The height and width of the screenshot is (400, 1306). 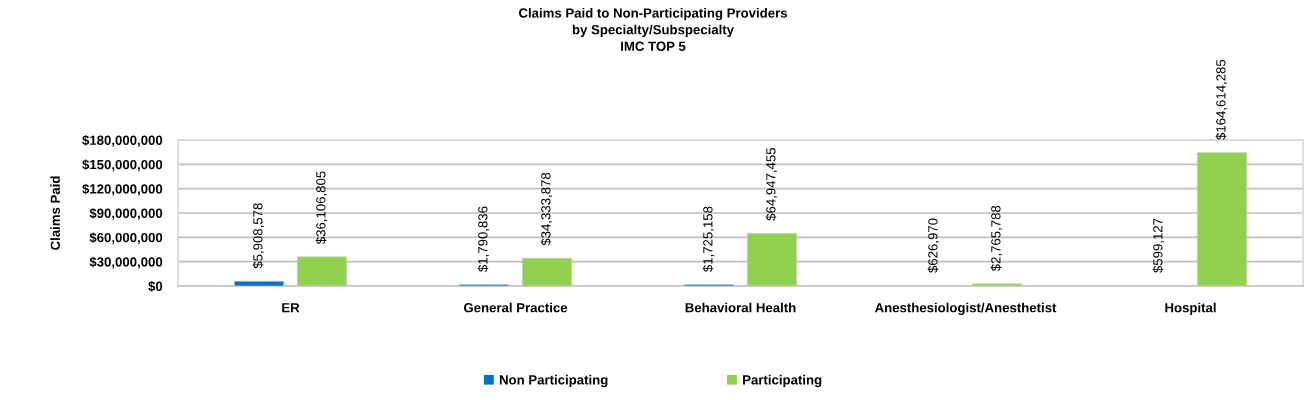 I want to click on x-tick-label: General Practice, so click(x=515, y=307).